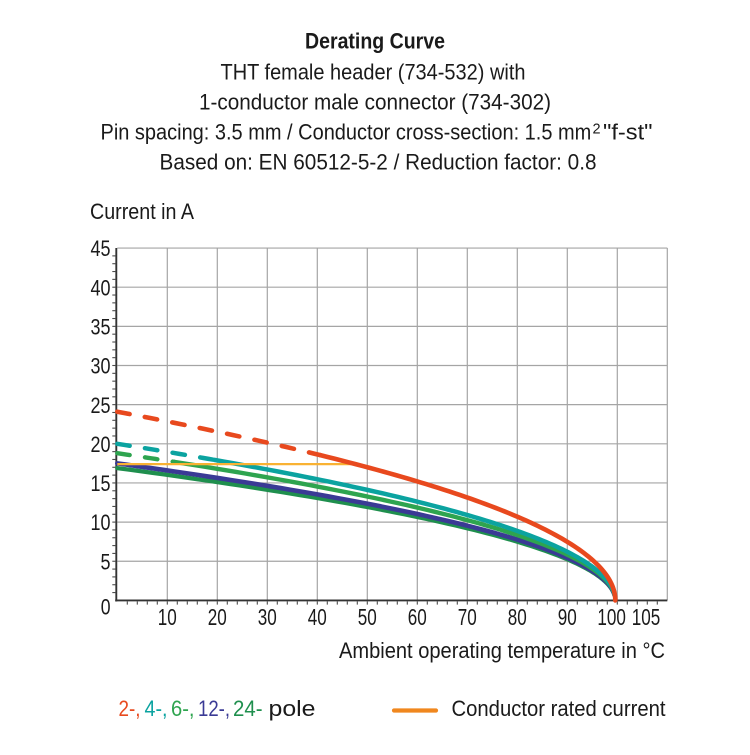 The height and width of the screenshot is (755, 750). I want to click on svg-text: 24-, so click(248, 708).